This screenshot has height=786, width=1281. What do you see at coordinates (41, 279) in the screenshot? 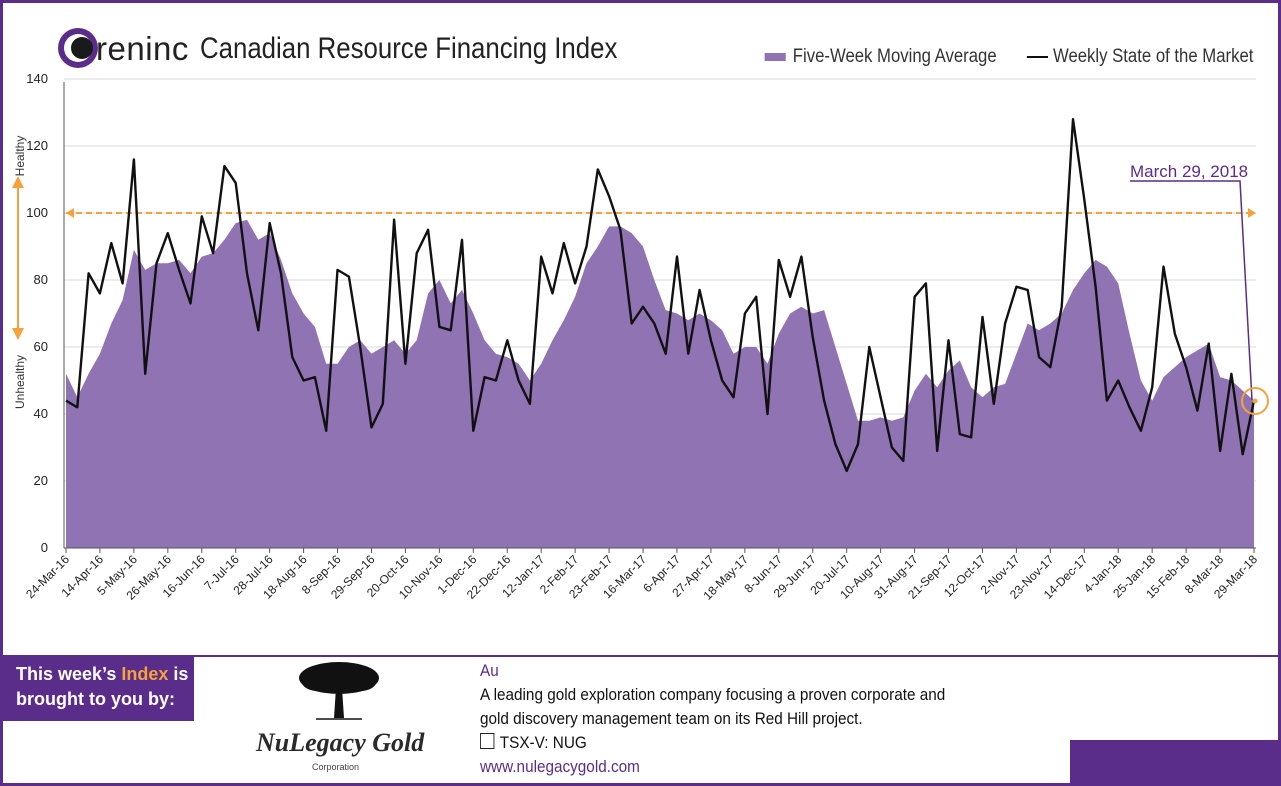
I see `y-tick-label: 80` at bounding box center [41, 279].